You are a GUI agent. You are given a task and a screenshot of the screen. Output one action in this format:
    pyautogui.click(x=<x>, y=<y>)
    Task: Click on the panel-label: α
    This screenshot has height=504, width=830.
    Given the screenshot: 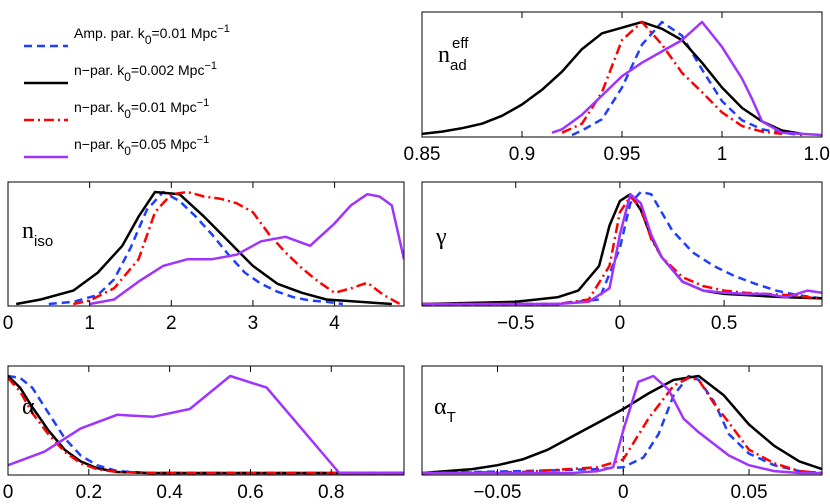 What is the action you would take?
    pyautogui.click(x=28, y=407)
    